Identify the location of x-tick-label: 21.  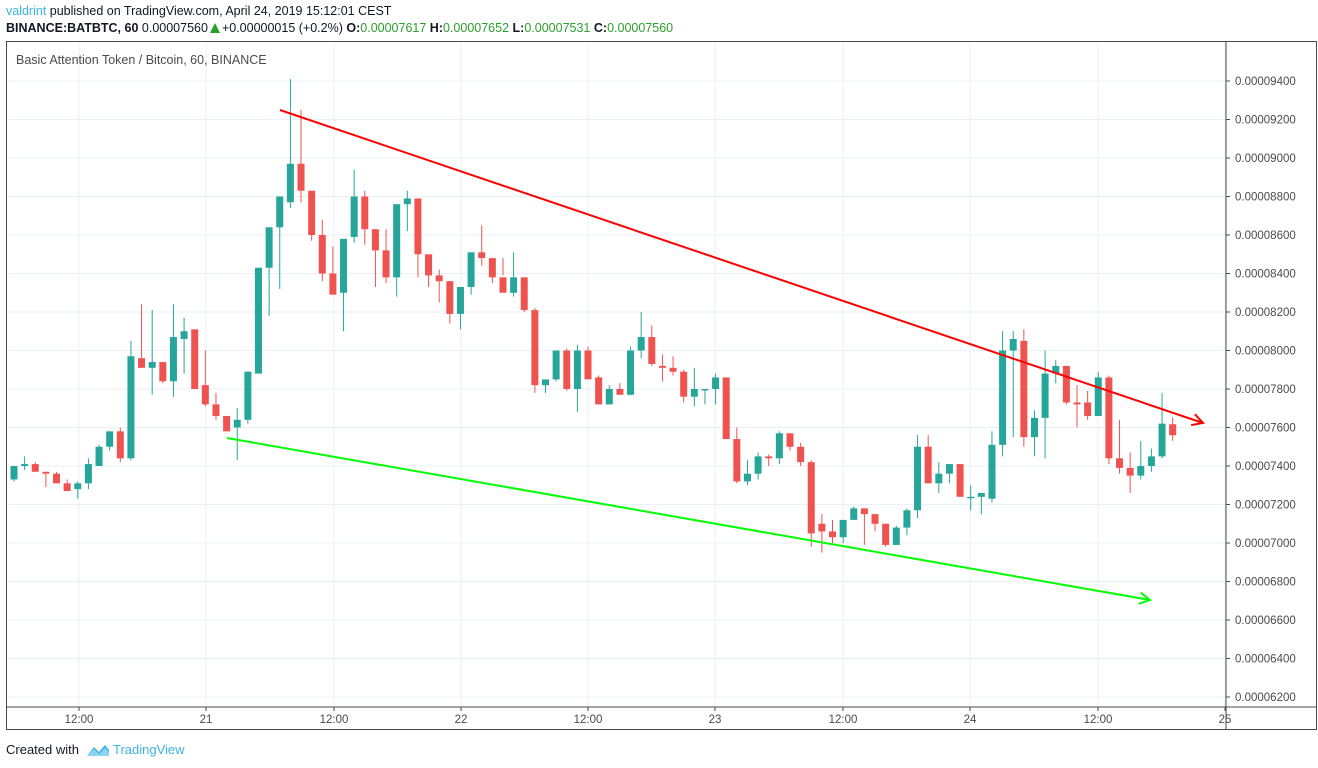
(206, 720).